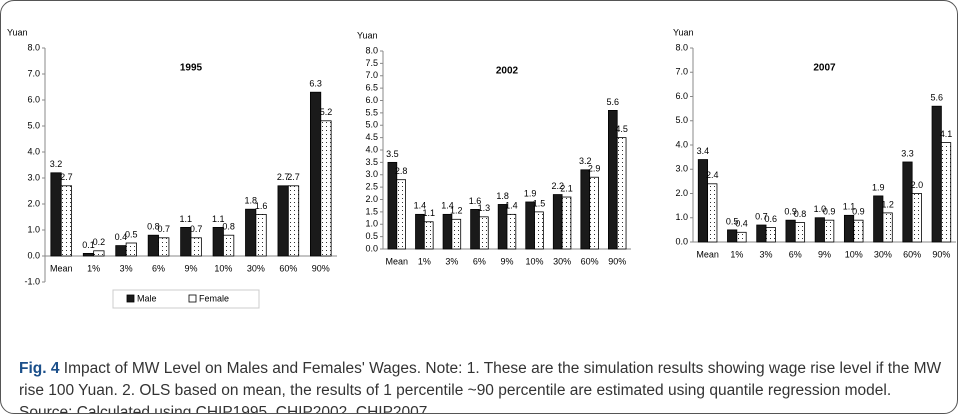 Image resolution: width=958 pixels, height=414 pixels. Describe the element at coordinates (557, 186) in the screenshot. I see `value-label: 2.2` at that location.